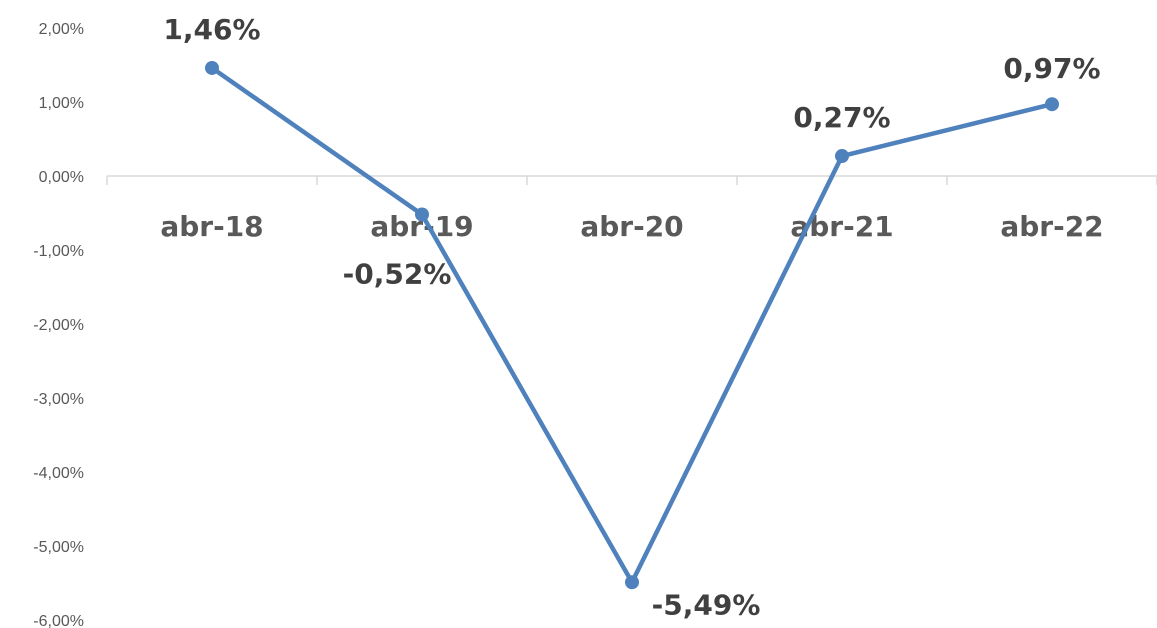 Image resolution: width=1157 pixels, height=628 pixels. I want to click on x-tick-label: abr-18, so click(211, 226).